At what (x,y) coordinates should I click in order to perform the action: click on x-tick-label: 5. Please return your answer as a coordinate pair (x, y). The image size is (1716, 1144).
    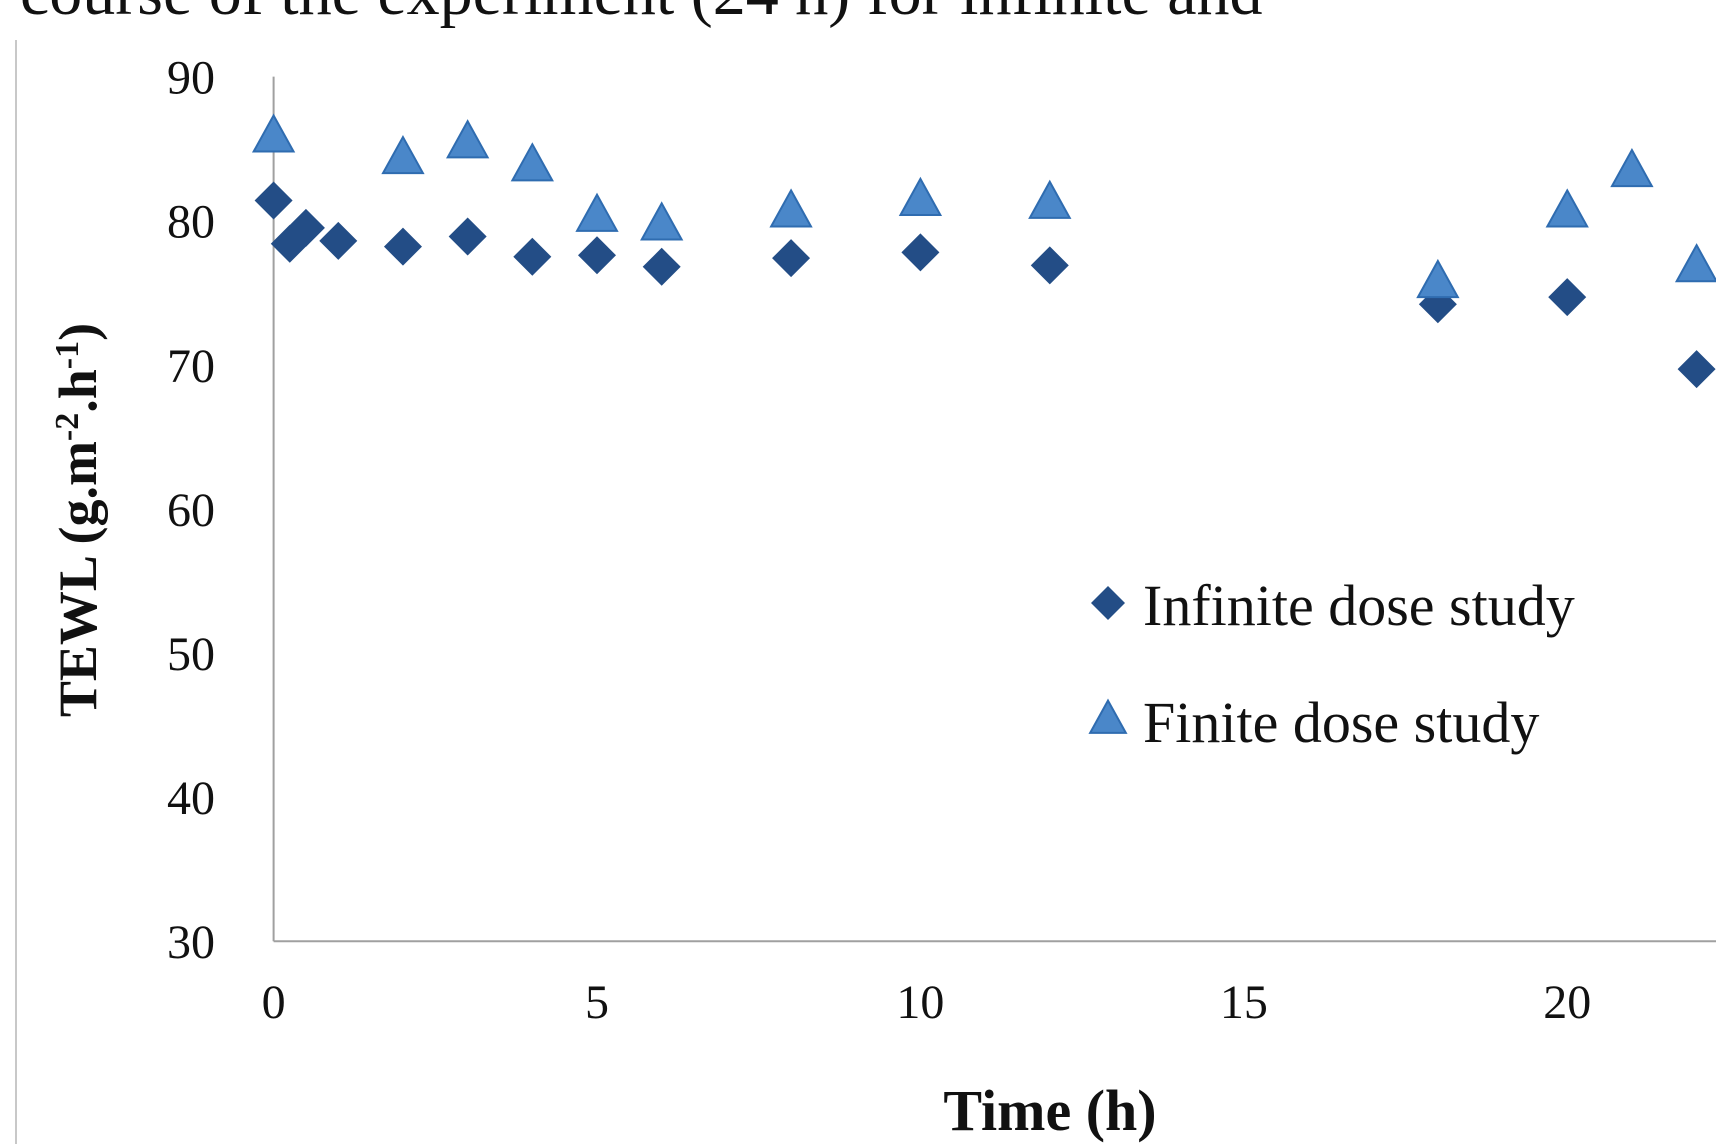
    Looking at the image, I should click on (597, 1002).